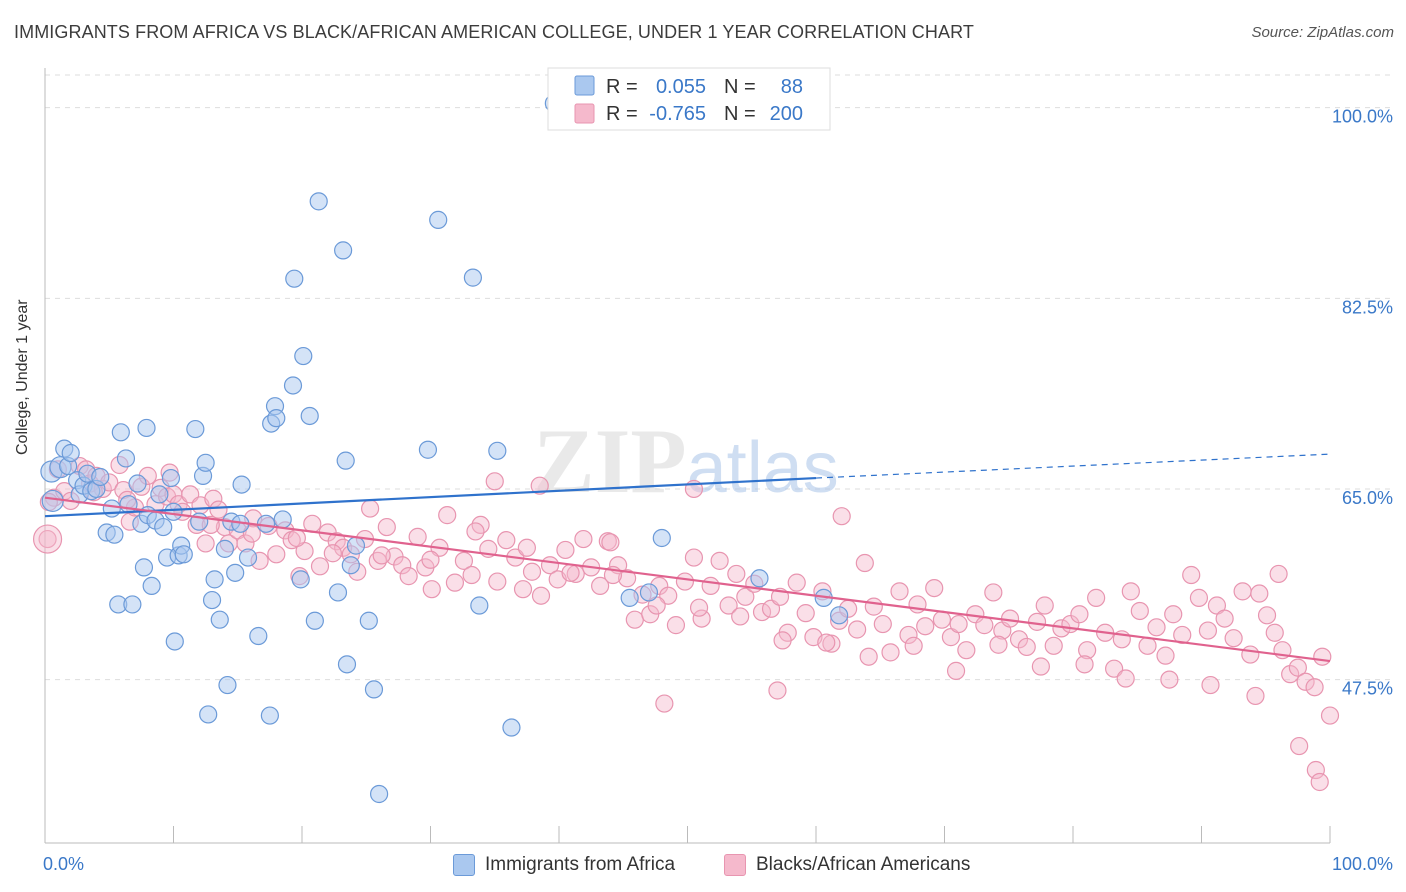  What do you see at coordinates (1362, 117) in the screenshot?
I see `y-tick-label: 100.0%` at bounding box center [1362, 117].